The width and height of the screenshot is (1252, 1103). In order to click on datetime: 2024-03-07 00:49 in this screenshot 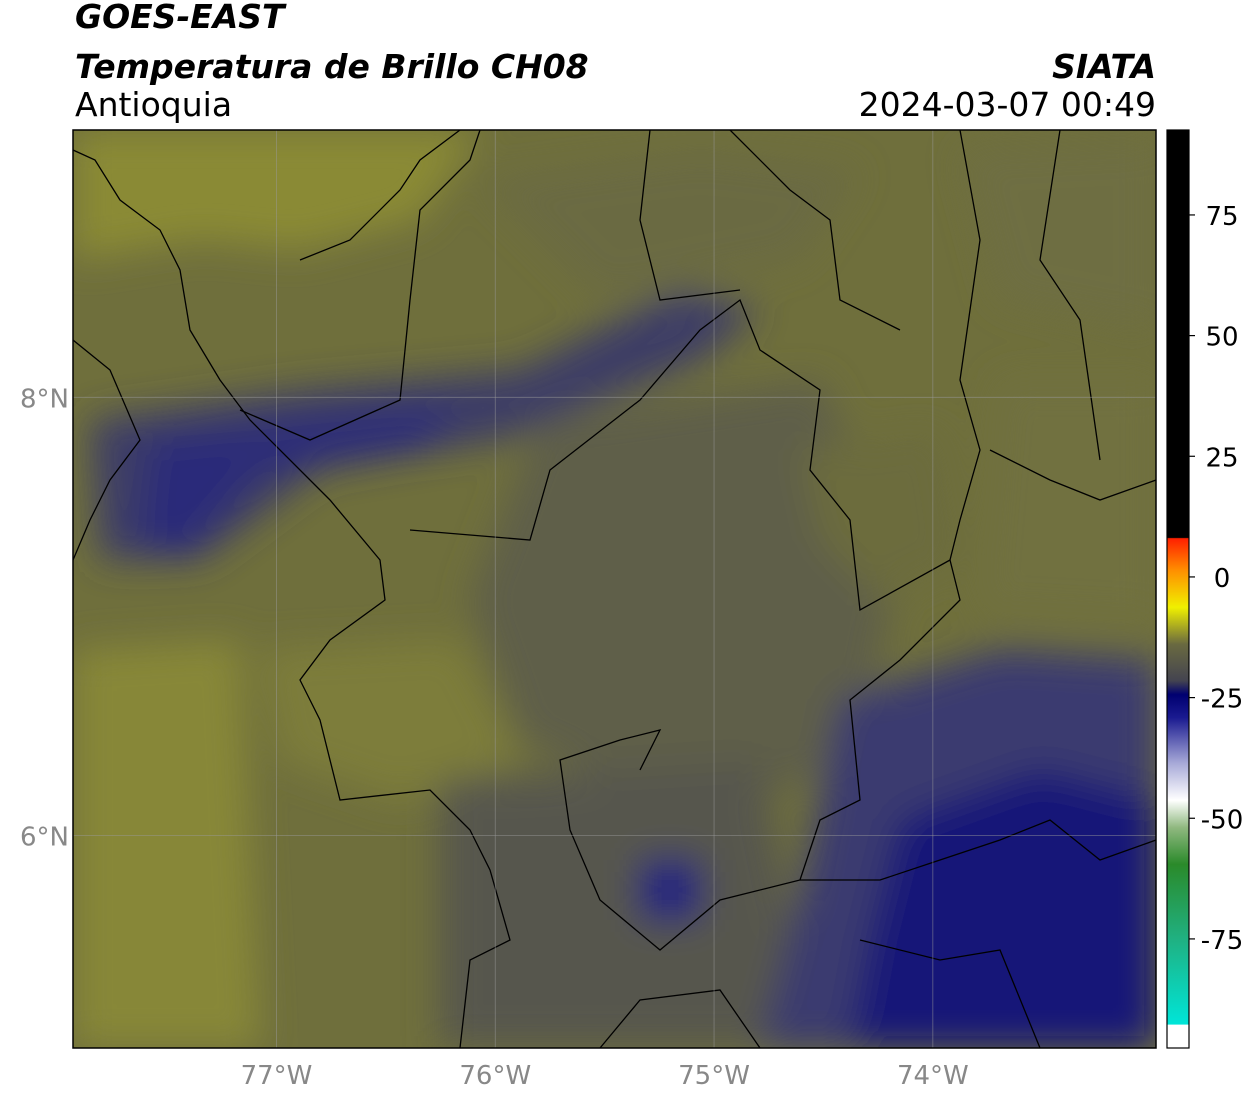, I will do `click(1007, 104)`.